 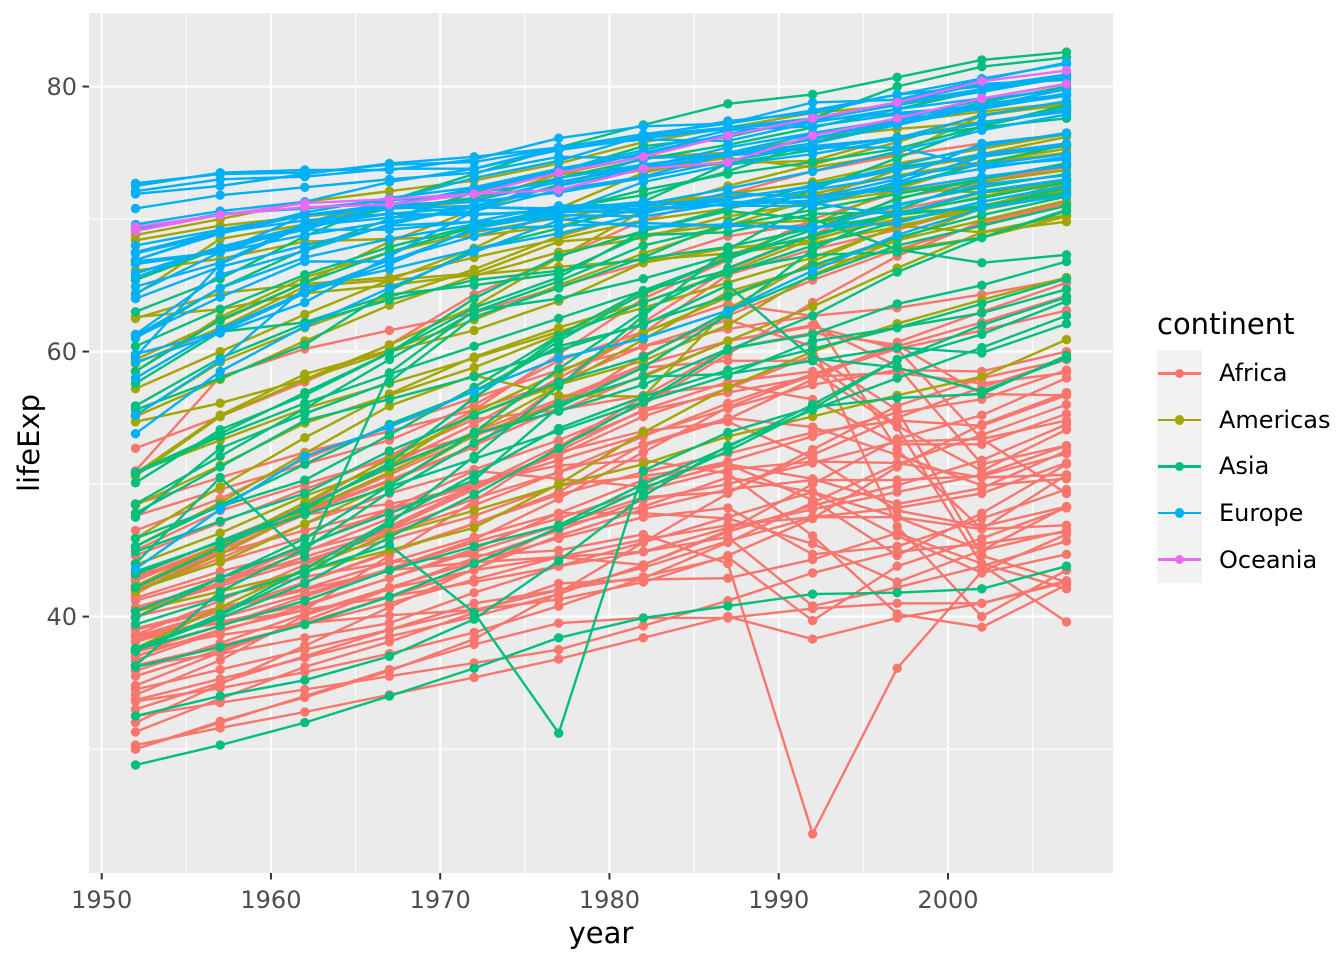 What do you see at coordinates (1179, 373) in the screenshot?
I see `legend-key-africa` at bounding box center [1179, 373].